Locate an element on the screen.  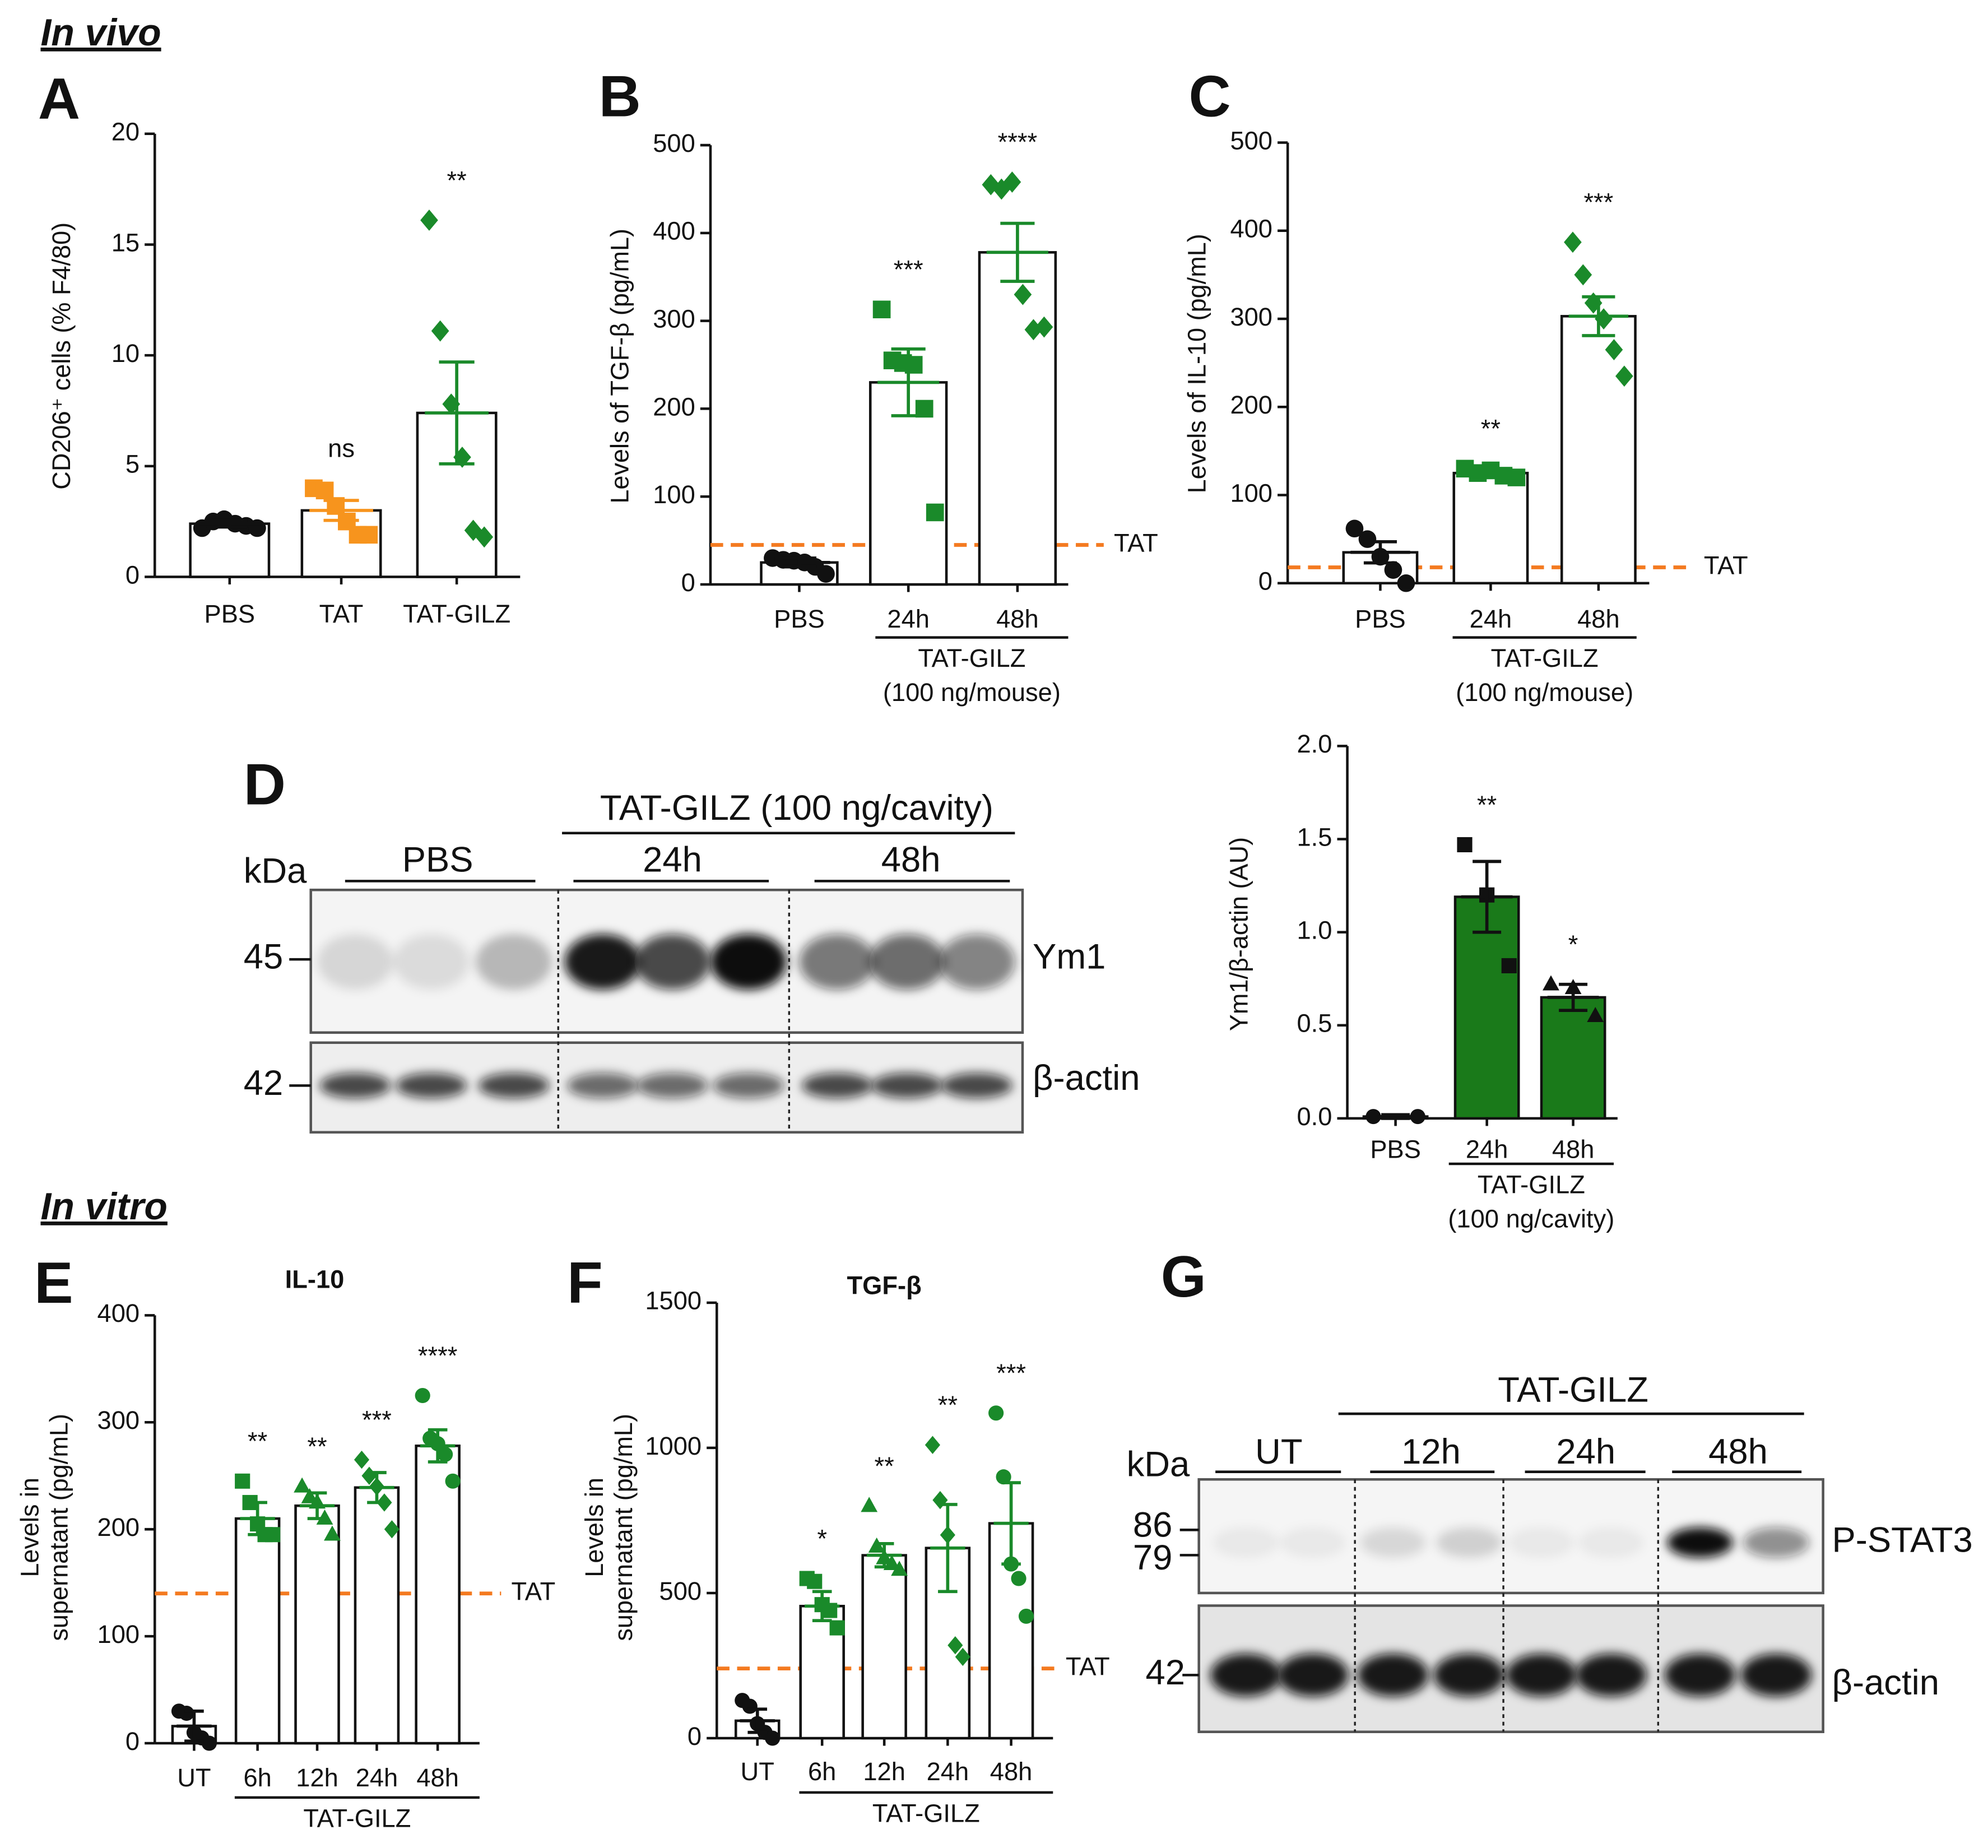
section-label: In vitro is located at coordinates (103, 1207).